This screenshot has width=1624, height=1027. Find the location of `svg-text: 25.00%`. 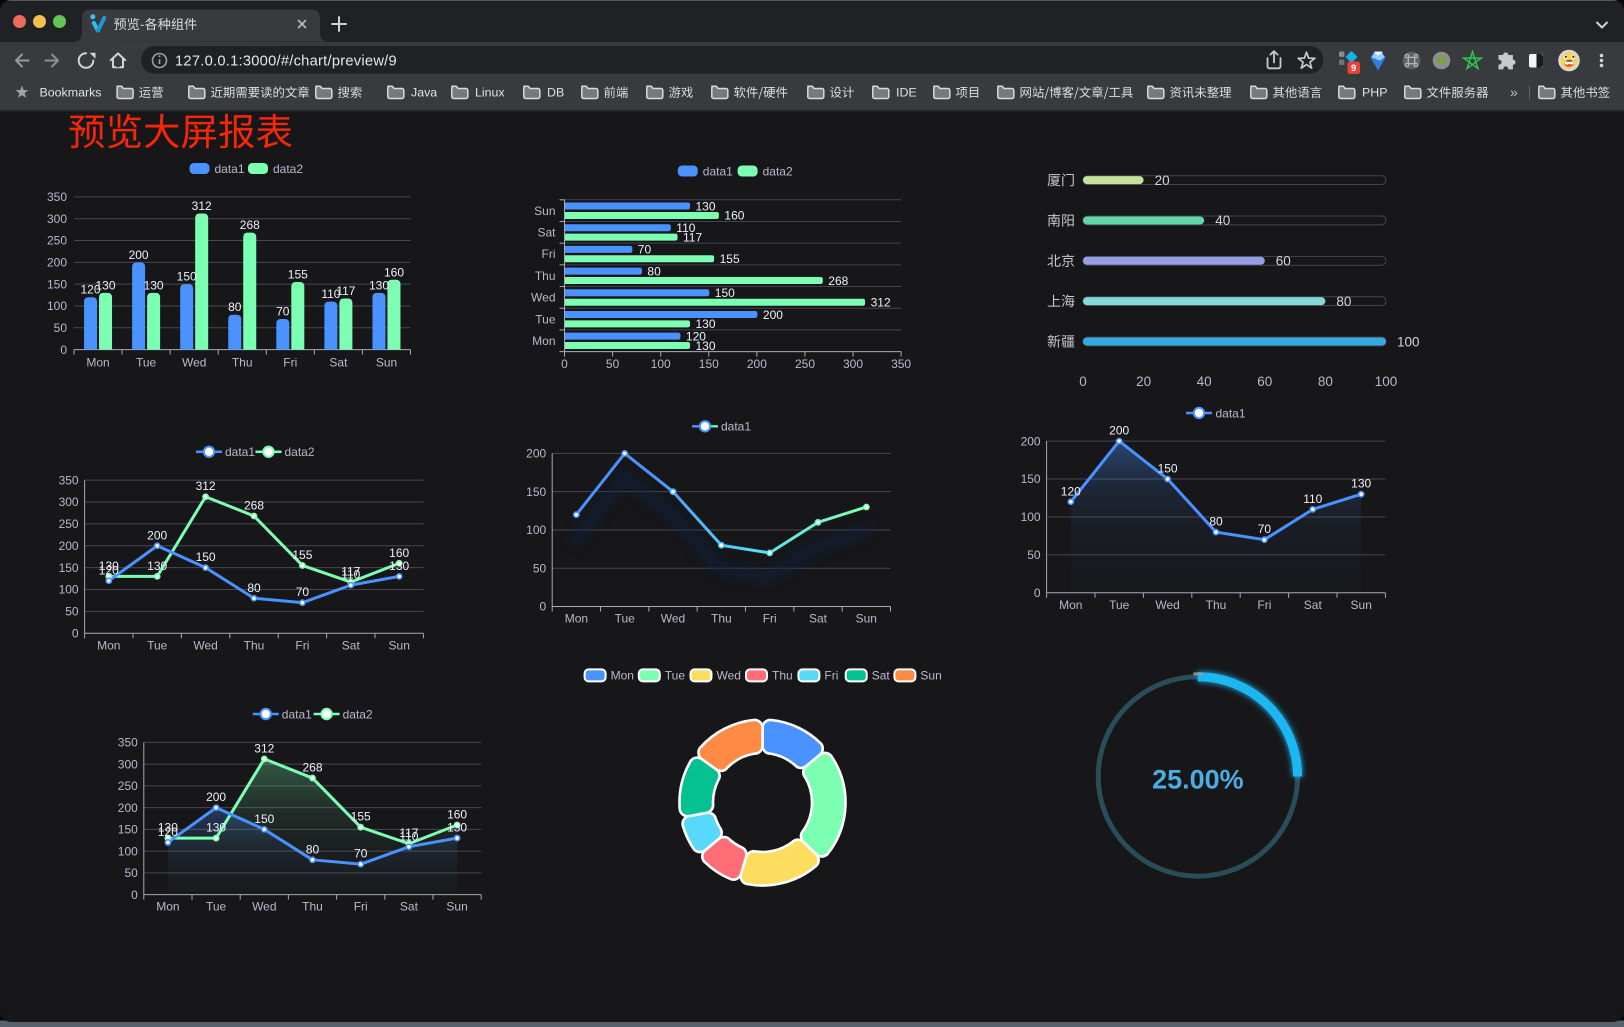

svg-text: 25.00% is located at coordinates (1198, 779).